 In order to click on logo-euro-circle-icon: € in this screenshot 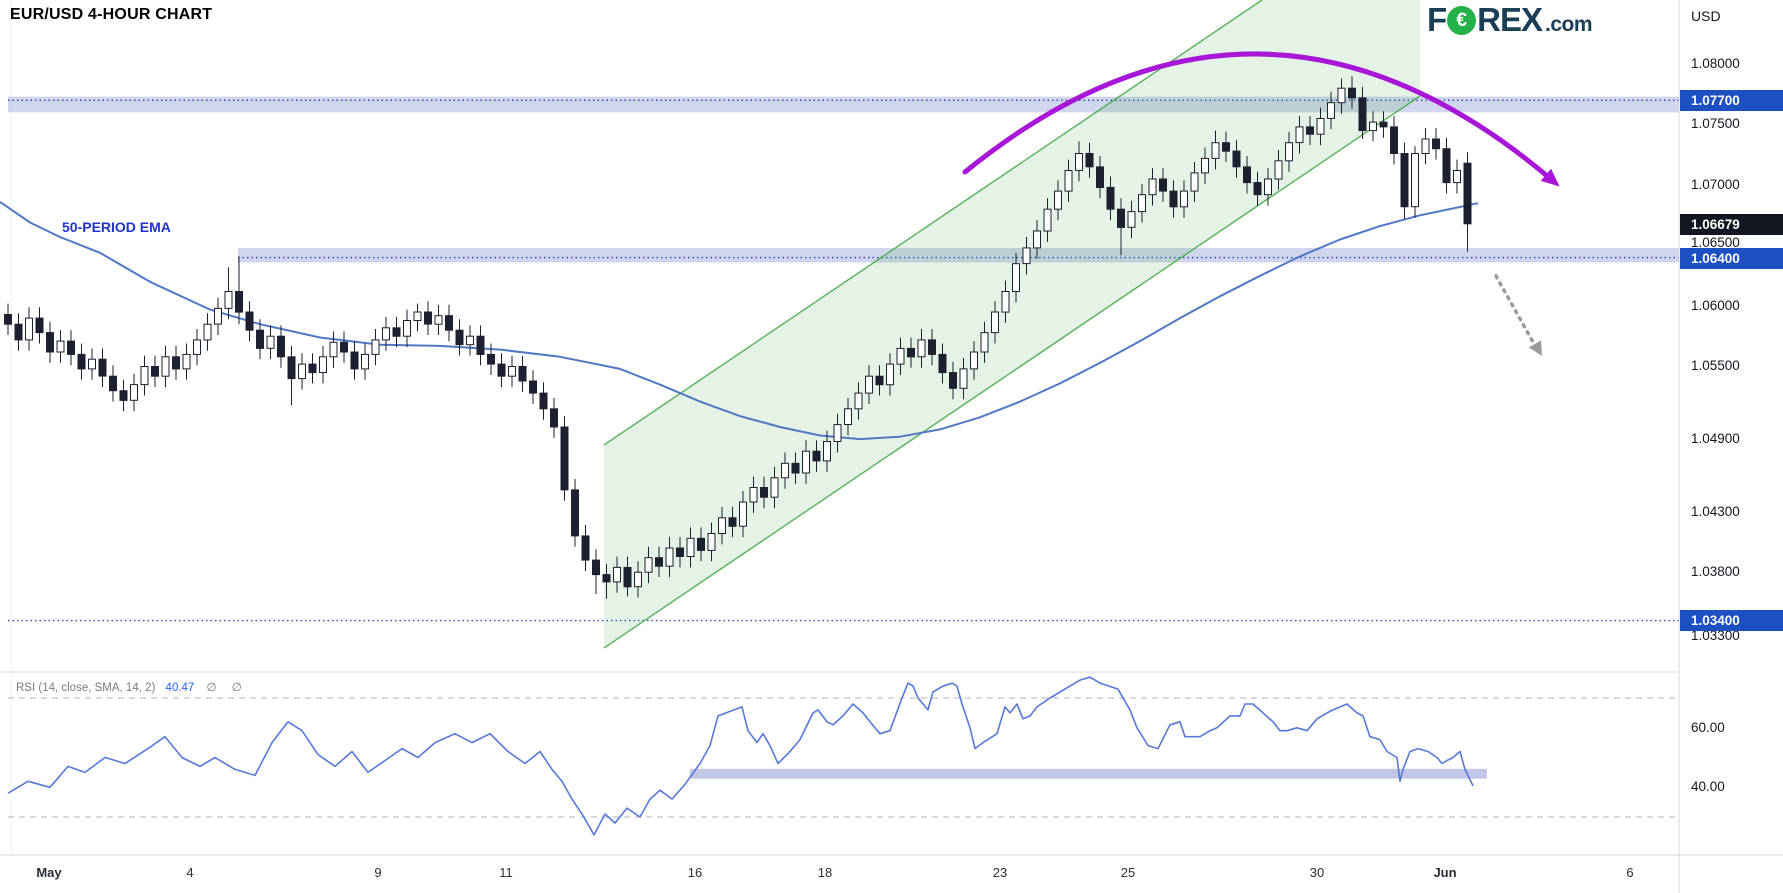, I will do `click(1462, 20)`.